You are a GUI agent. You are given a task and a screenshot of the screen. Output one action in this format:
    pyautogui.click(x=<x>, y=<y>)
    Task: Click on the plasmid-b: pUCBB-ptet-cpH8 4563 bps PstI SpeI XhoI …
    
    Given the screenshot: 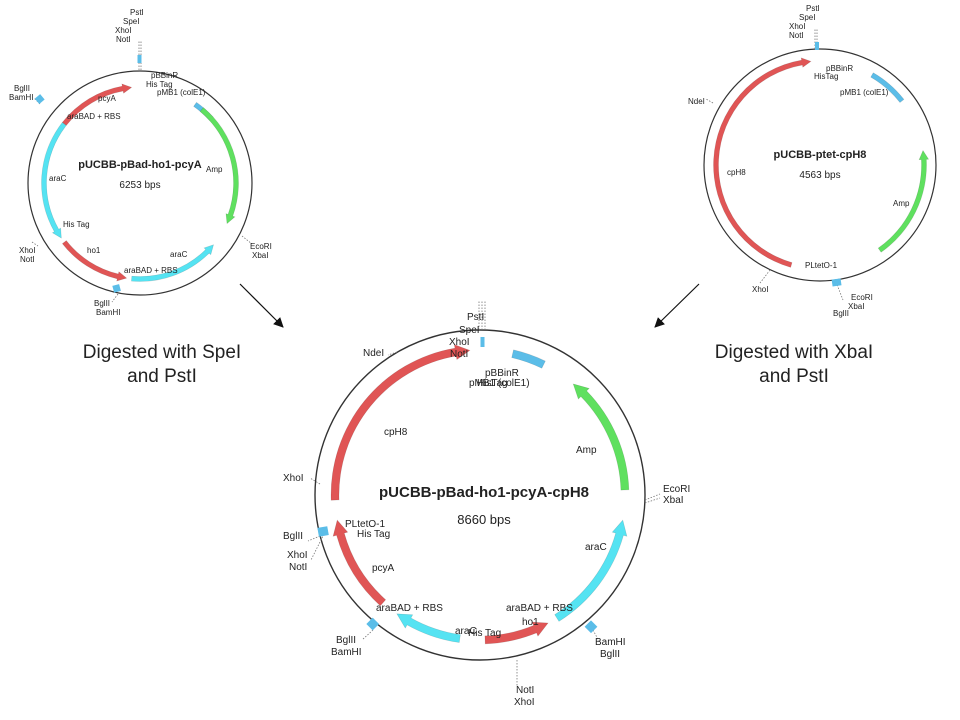 What is the action you would take?
    pyautogui.click(x=812, y=161)
    